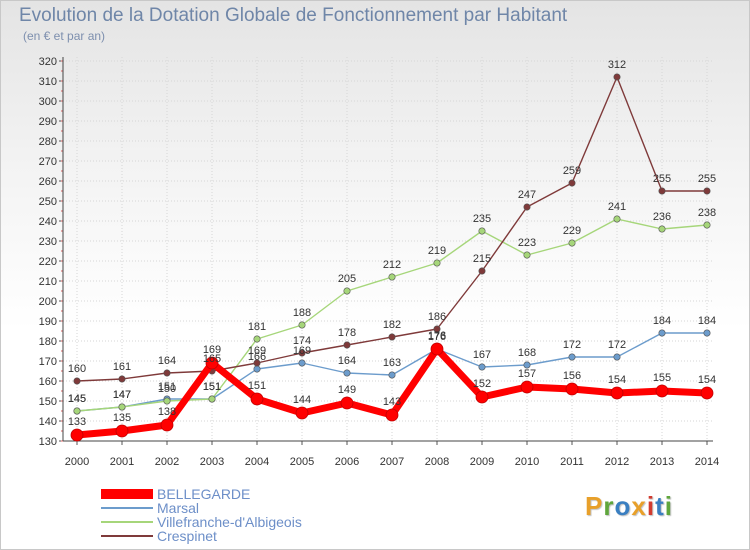 The image size is (750, 550). I want to click on logo-letter: x, so click(639, 506).